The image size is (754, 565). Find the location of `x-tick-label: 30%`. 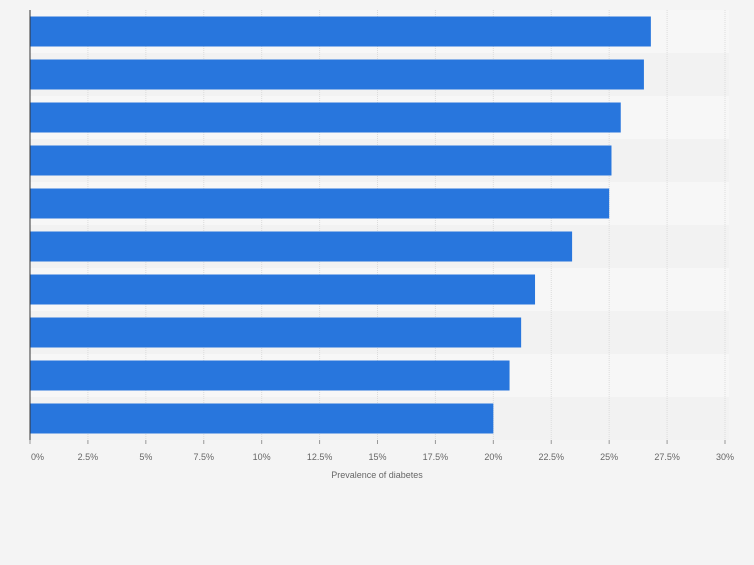

x-tick-label: 30% is located at coordinates (725, 457).